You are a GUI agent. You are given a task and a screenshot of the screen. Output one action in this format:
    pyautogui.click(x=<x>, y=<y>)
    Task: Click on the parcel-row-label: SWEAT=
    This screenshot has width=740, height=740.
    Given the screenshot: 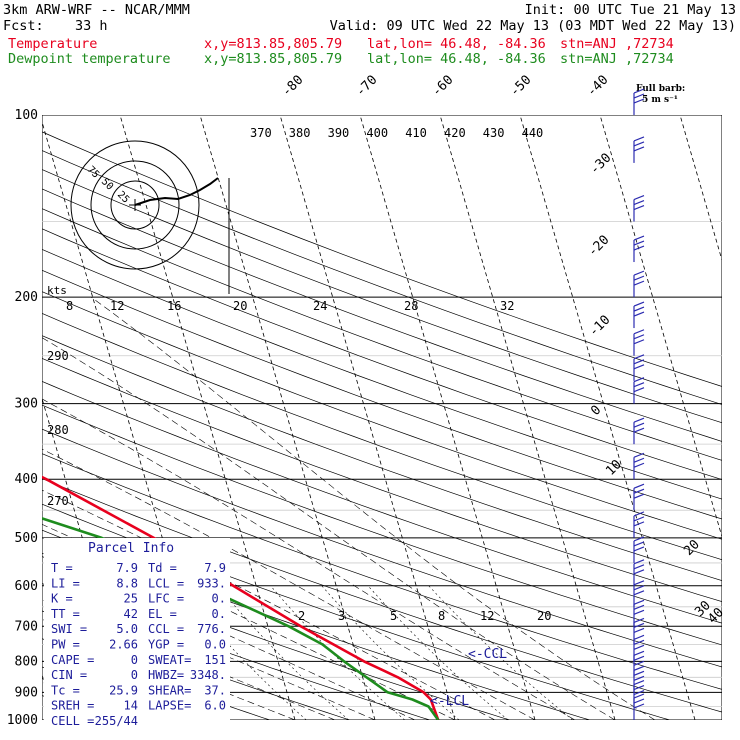 What is the action you would take?
    pyautogui.click(x=169, y=660)
    